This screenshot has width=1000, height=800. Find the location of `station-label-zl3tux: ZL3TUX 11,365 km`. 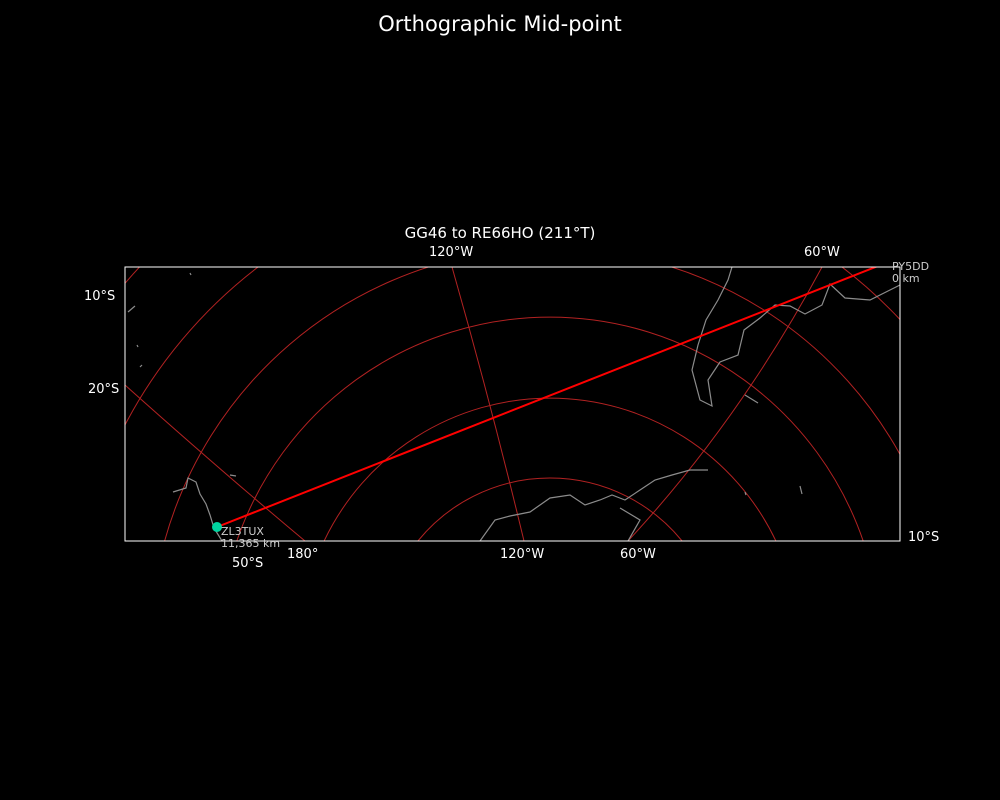

station-label-zl3tux: ZL3TUX 11,365 km is located at coordinates (250, 538).